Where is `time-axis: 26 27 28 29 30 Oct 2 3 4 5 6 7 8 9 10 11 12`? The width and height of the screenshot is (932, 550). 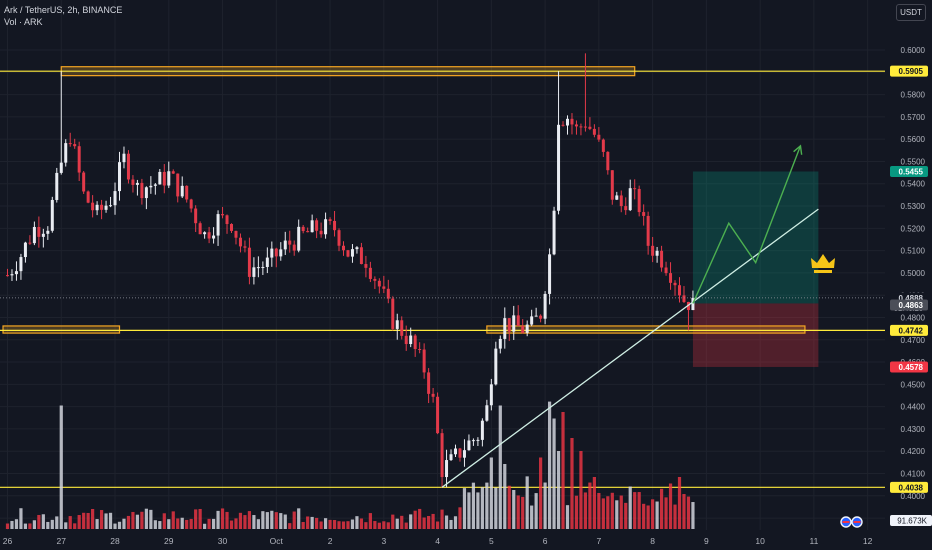
time-axis: 26 27 28 29 30 Oct 2 3 4 5 6 7 8 9 10 11 12 is located at coordinates (466, 540).